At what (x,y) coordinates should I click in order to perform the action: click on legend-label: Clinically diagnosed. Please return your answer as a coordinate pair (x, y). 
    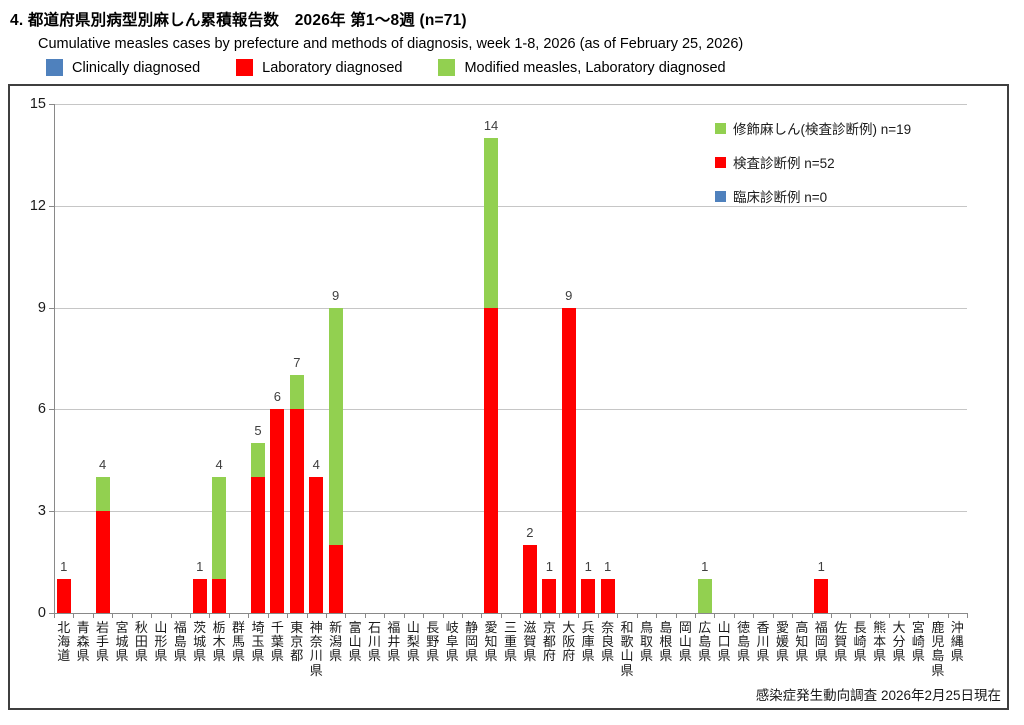
    Looking at the image, I should click on (136, 67).